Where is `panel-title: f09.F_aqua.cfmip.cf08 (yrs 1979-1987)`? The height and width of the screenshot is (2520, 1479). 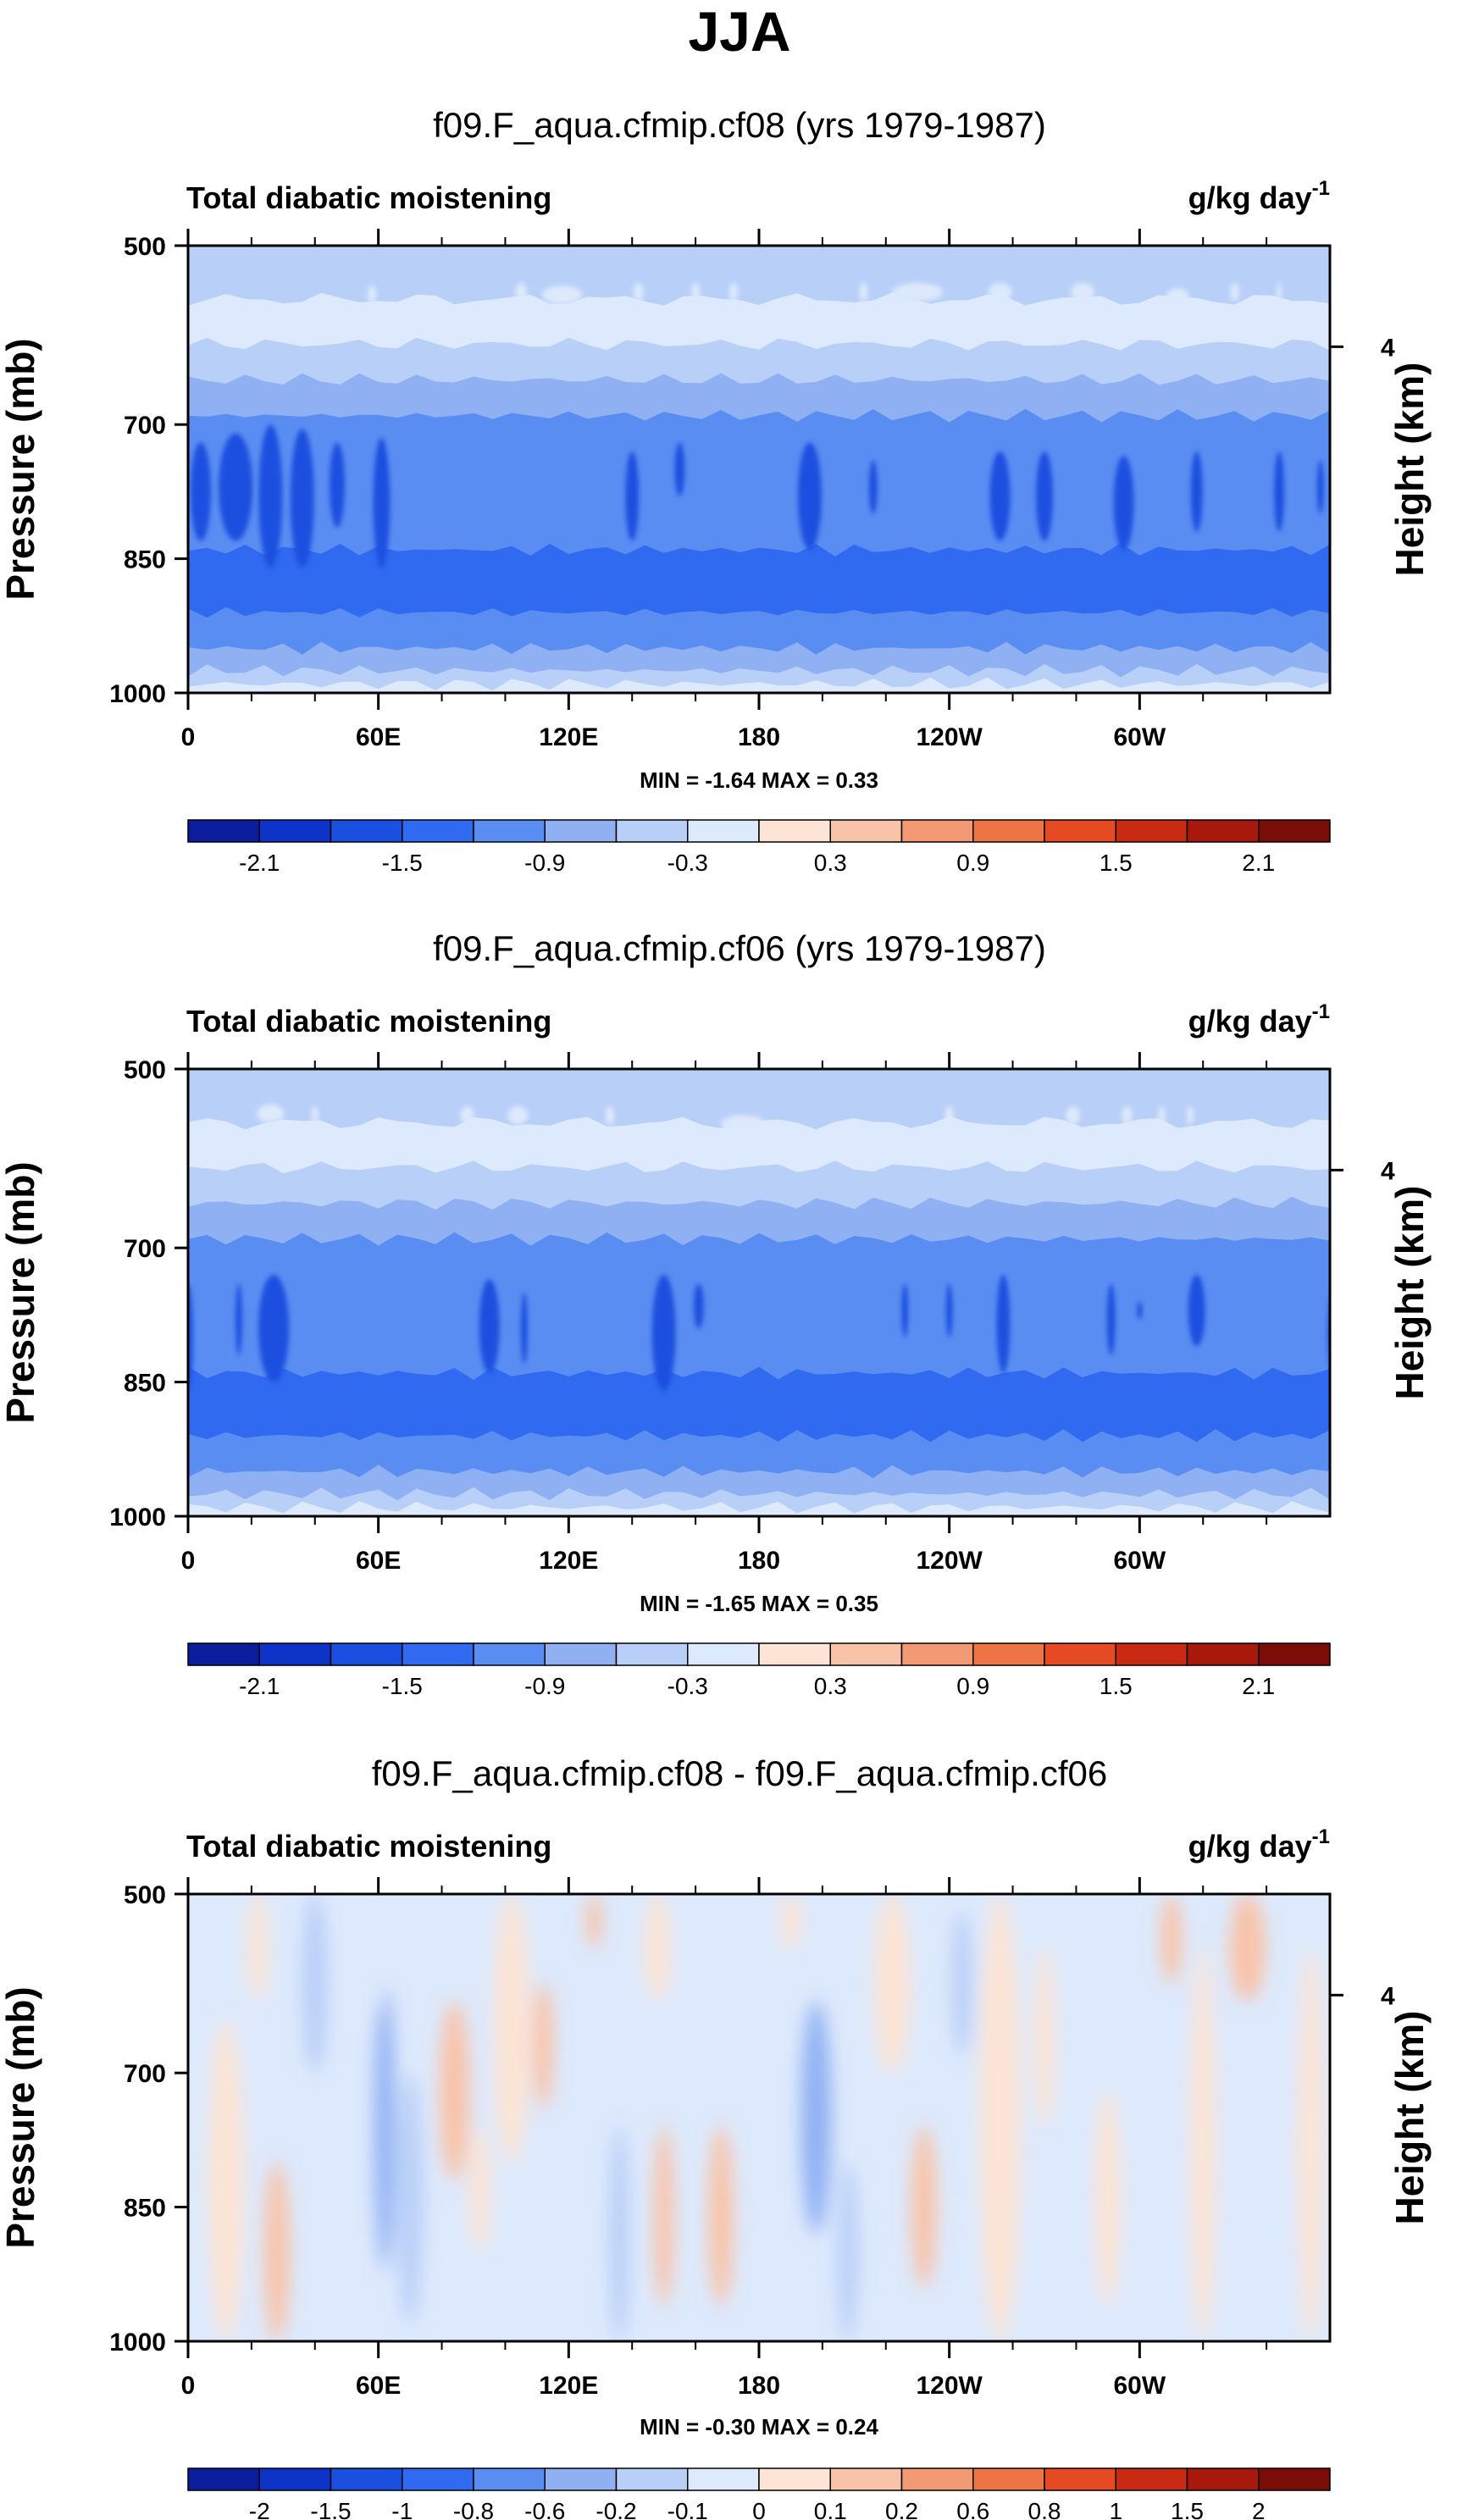 panel-title: f09.F_aqua.cfmip.cf08 (yrs 1979-1987) is located at coordinates (739, 125).